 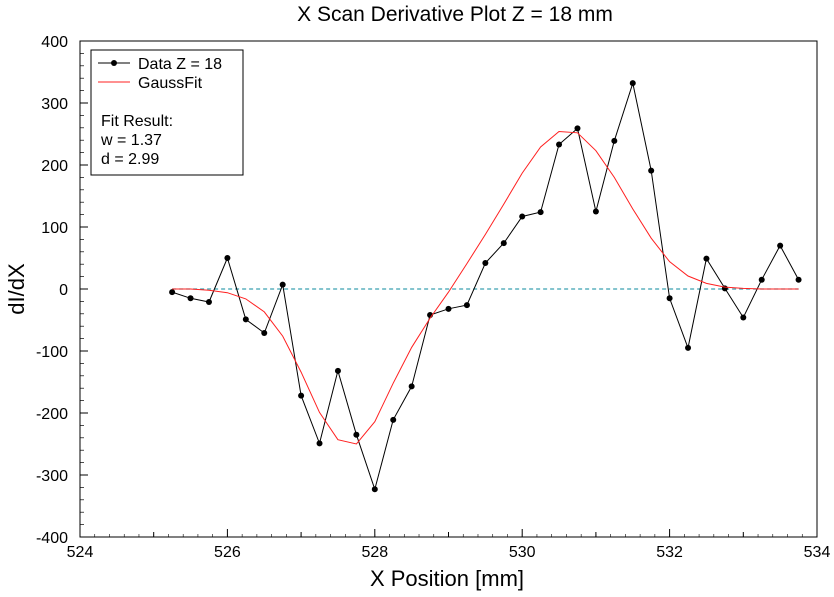 I want to click on x-tick-label: 534, so click(x=817, y=552).